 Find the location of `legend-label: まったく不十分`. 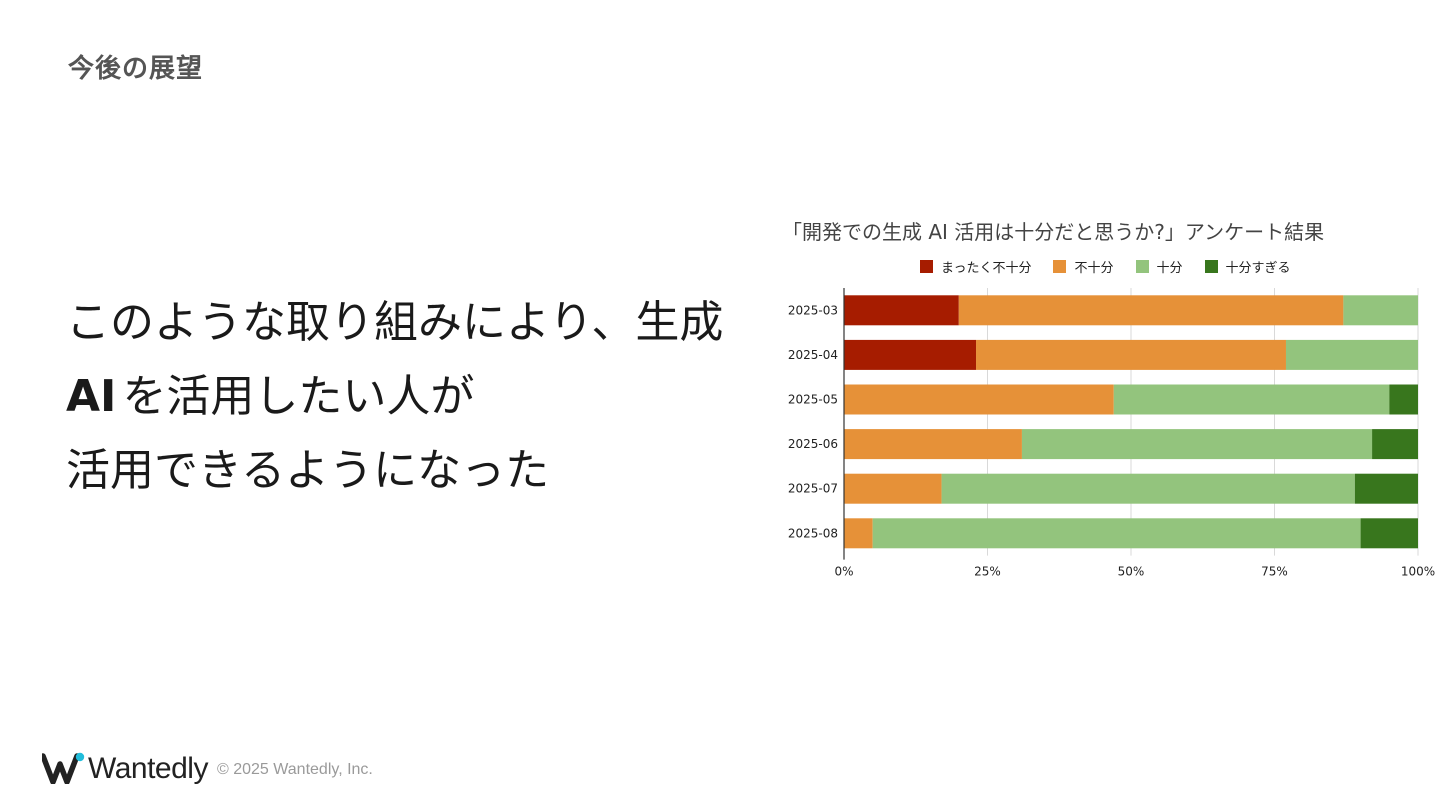

legend-label: まったく不十分 is located at coordinates (986, 268).